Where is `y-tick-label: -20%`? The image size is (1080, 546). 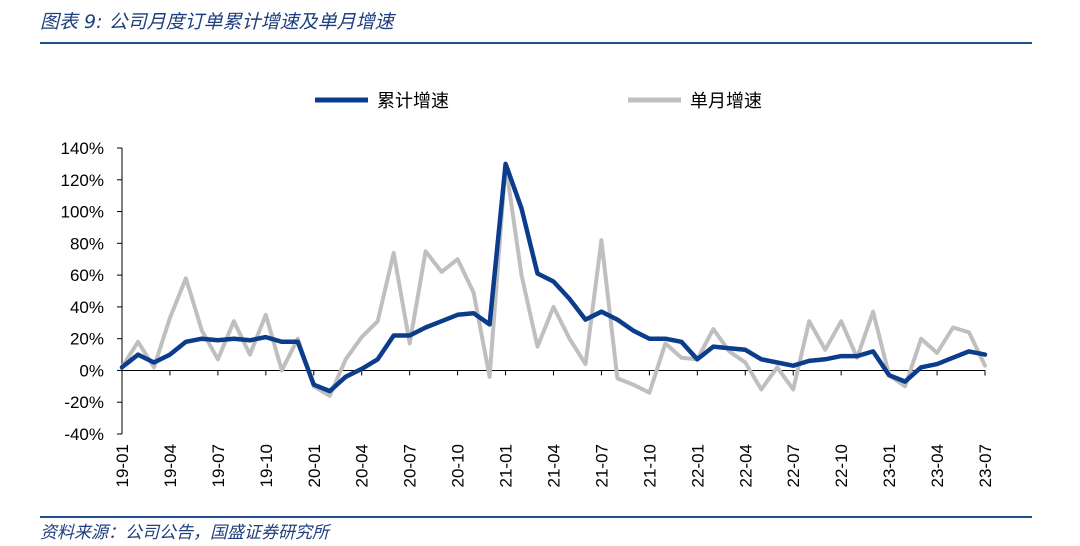 y-tick-label: -20% is located at coordinates (84, 402).